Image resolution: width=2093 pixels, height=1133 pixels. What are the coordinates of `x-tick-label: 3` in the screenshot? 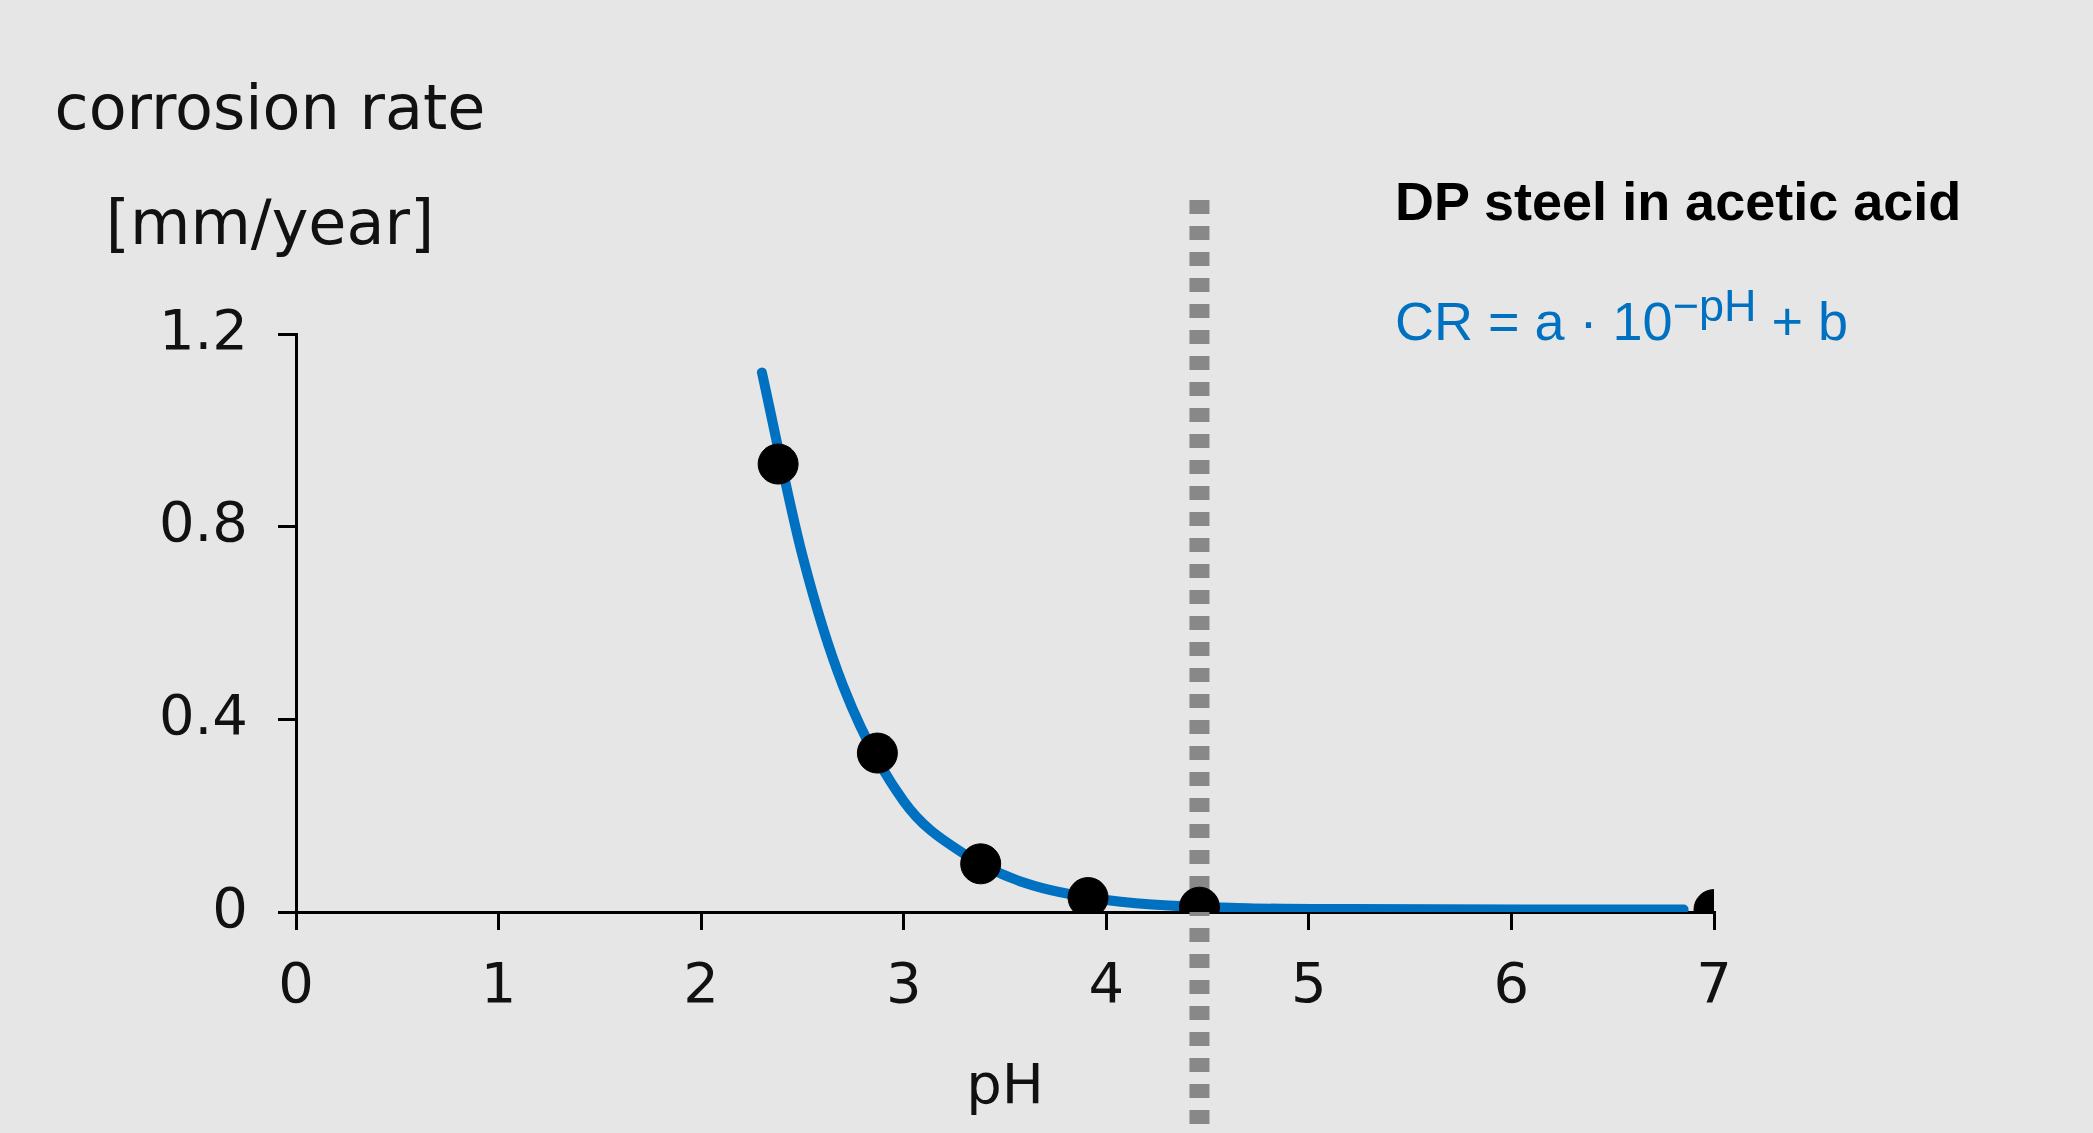 It's located at (903, 983).